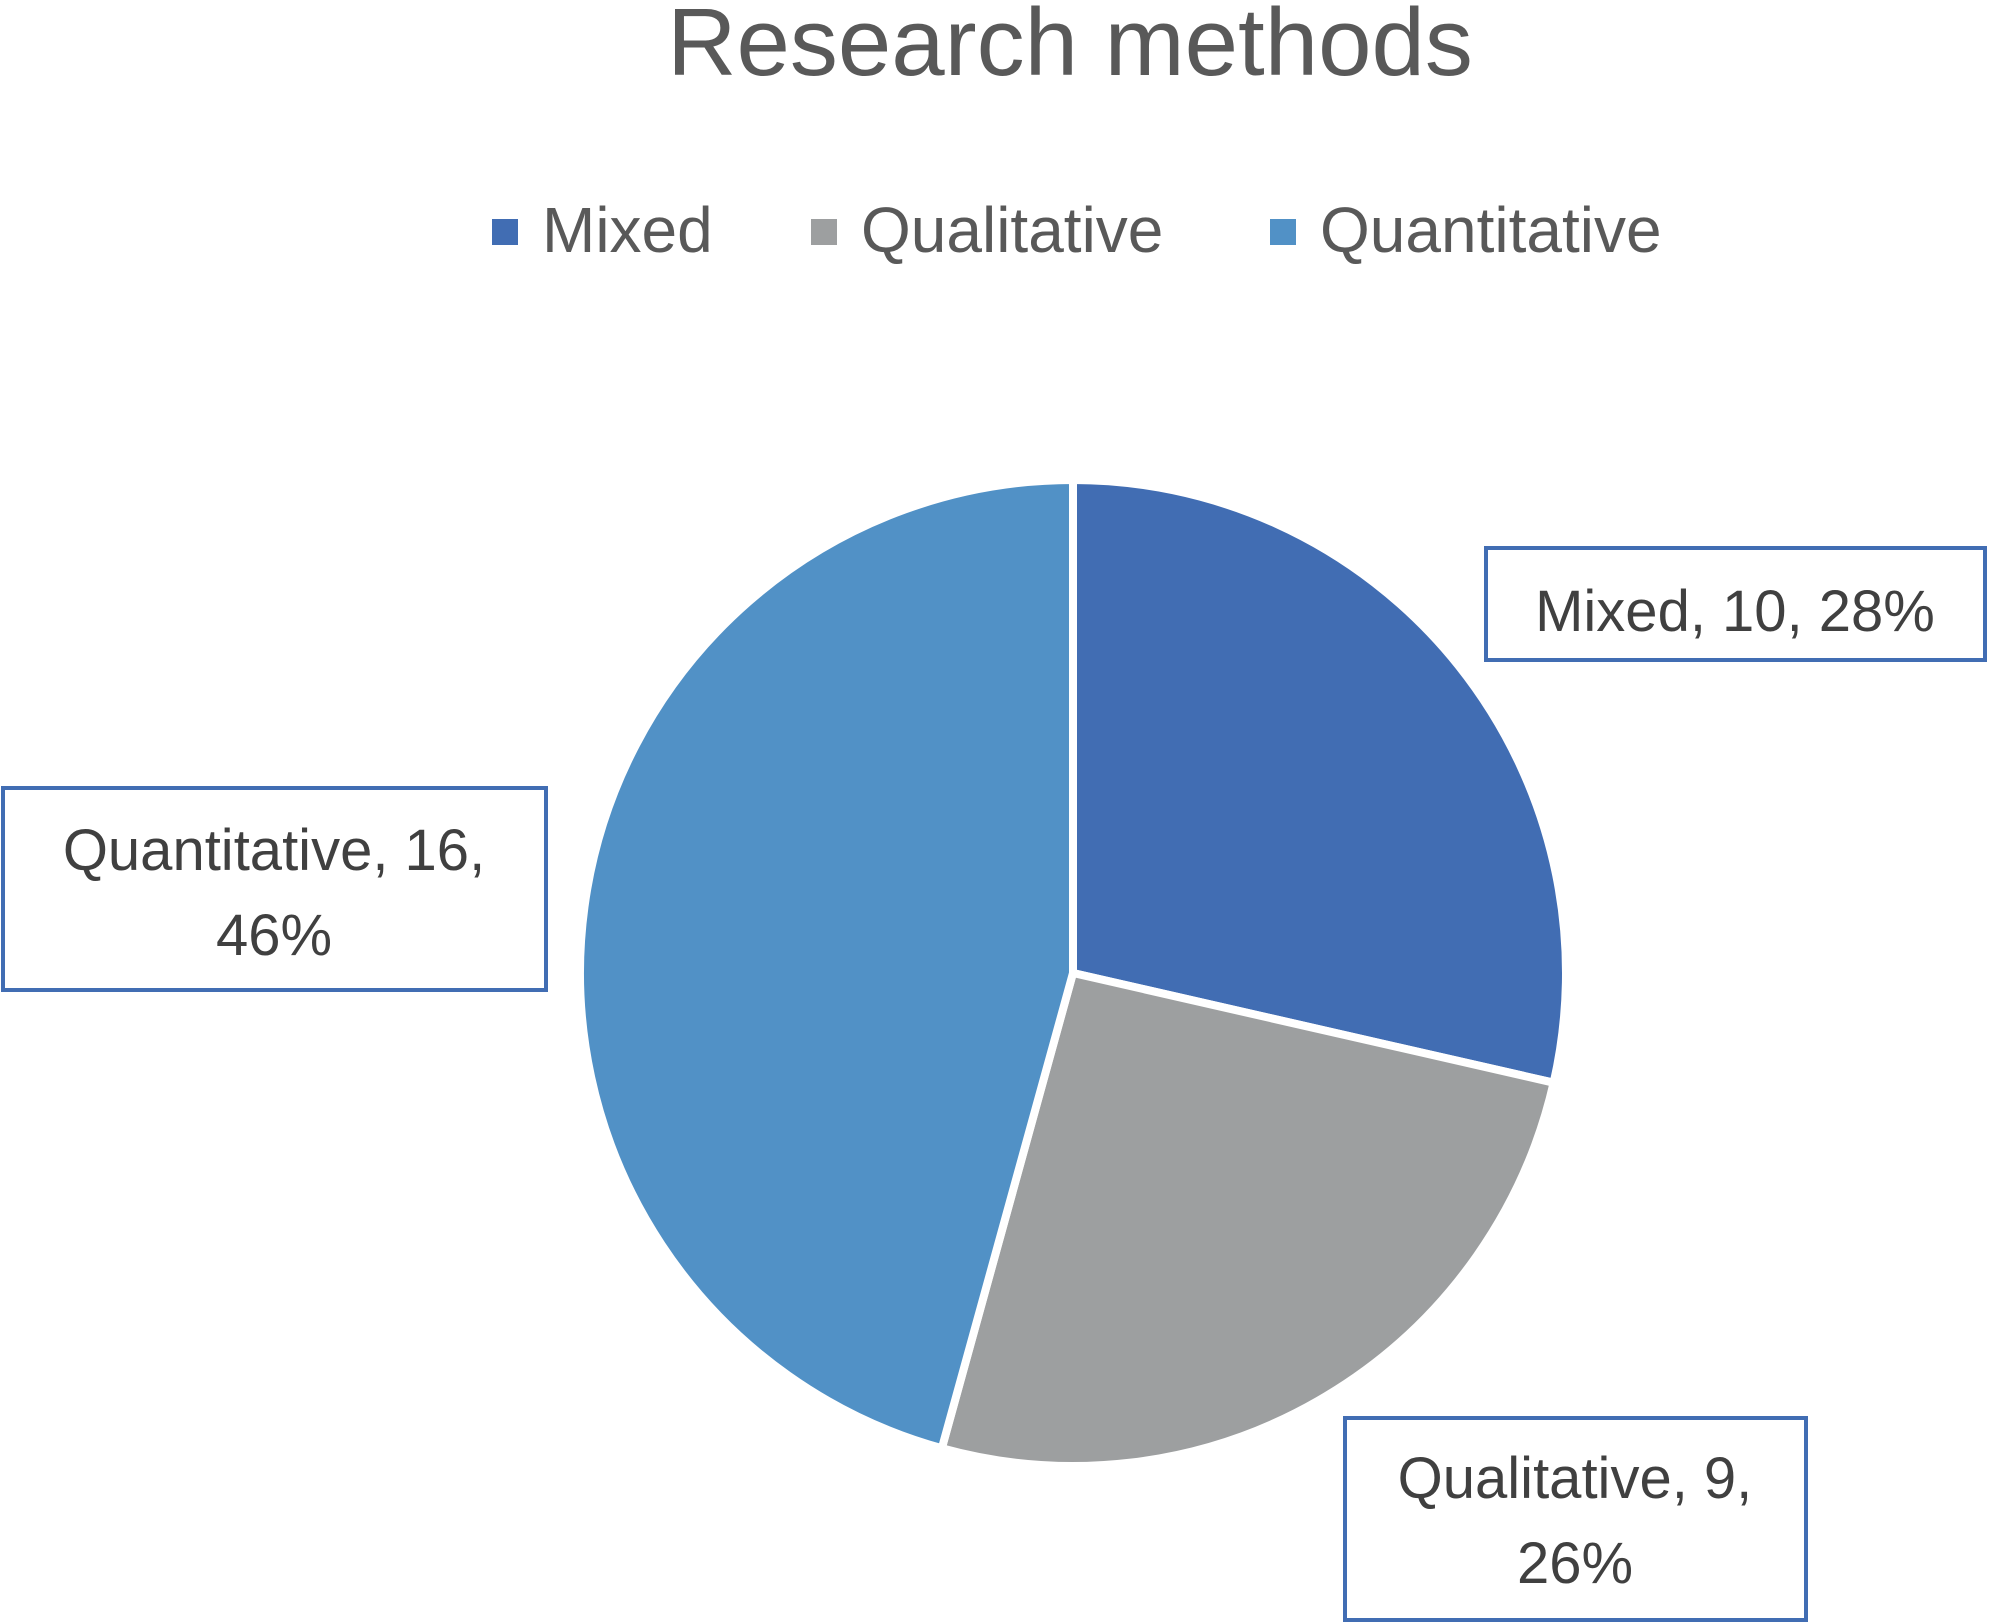 Image resolution: width=1989 pixels, height=1623 pixels. Describe the element at coordinates (1070, 48) in the screenshot. I see `chart-title: Research methods` at that location.